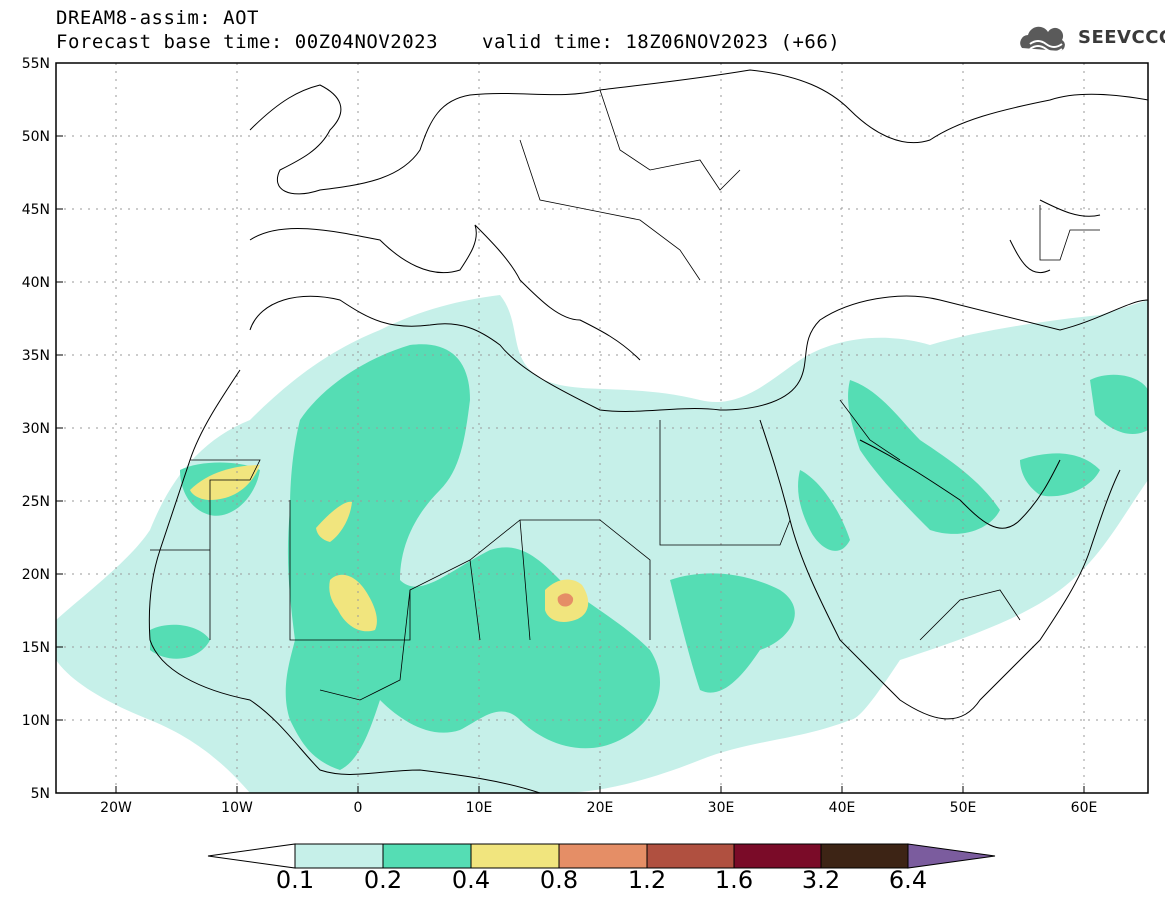 The image size is (1165, 905). I want to click on colorbar-label: 3.2, so click(821, 880).